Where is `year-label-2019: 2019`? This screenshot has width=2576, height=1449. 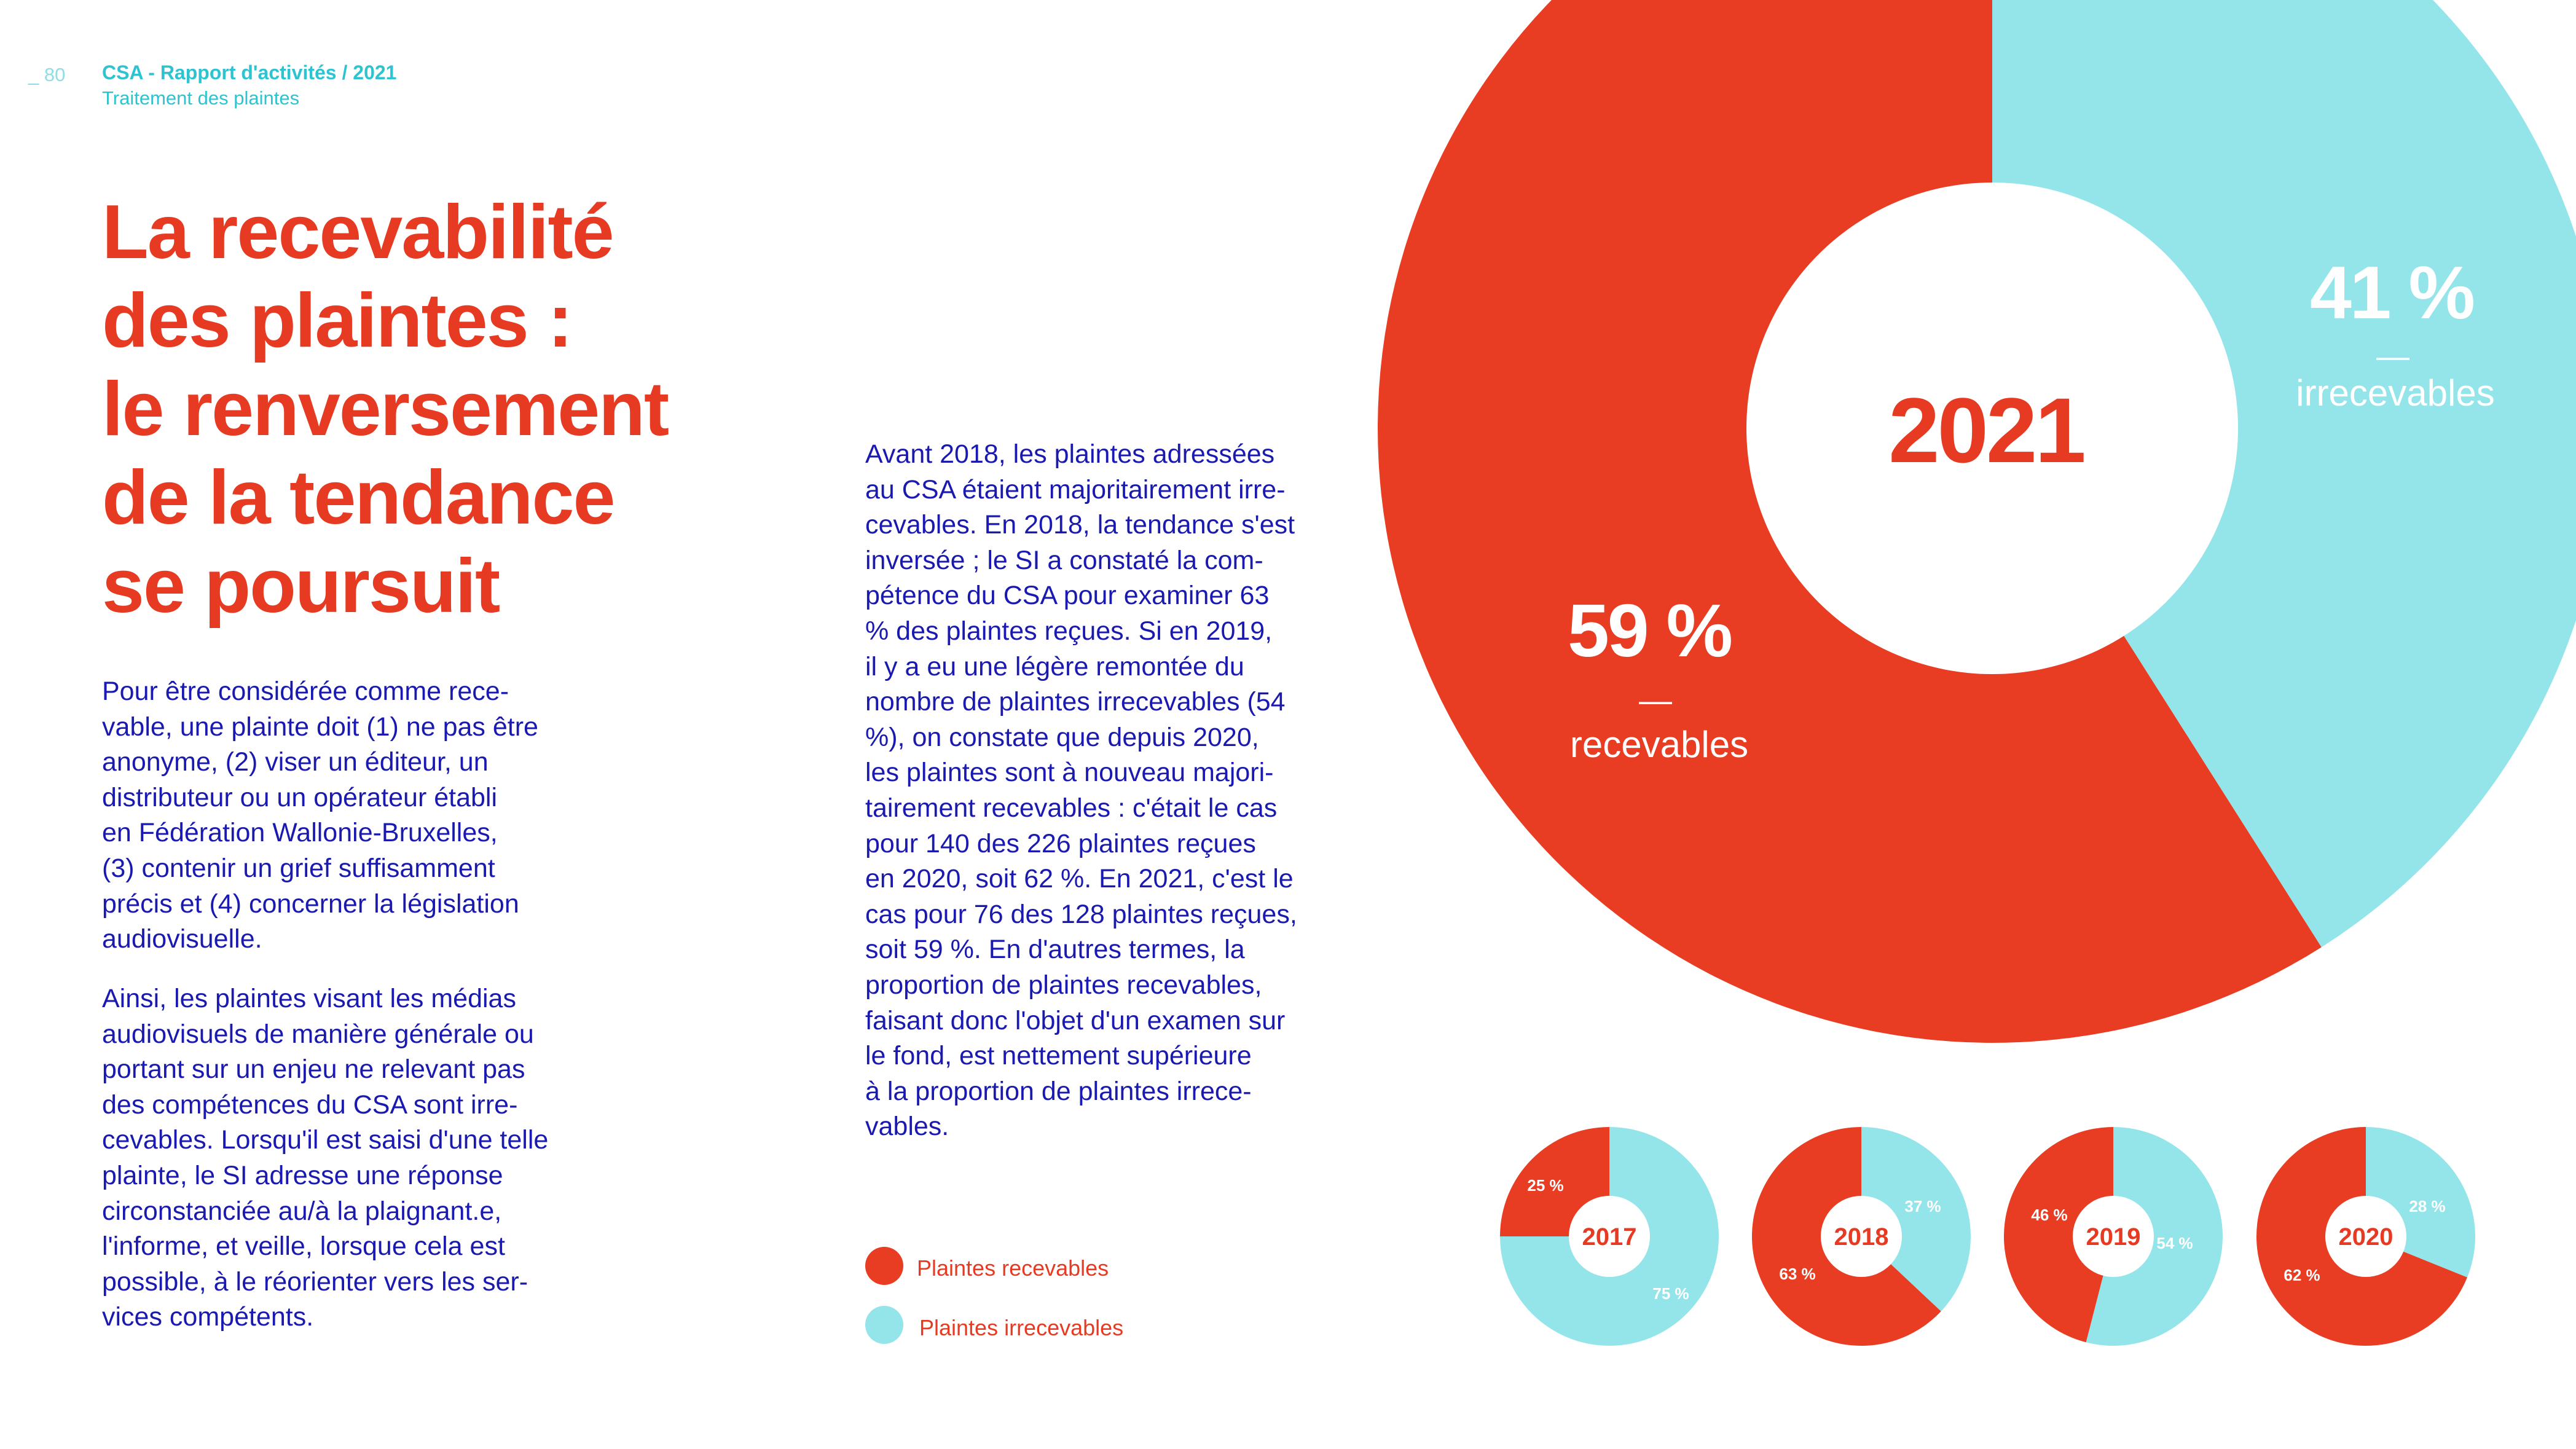
year-label-2019: 2019 is located at coordinates (2113, 1237).